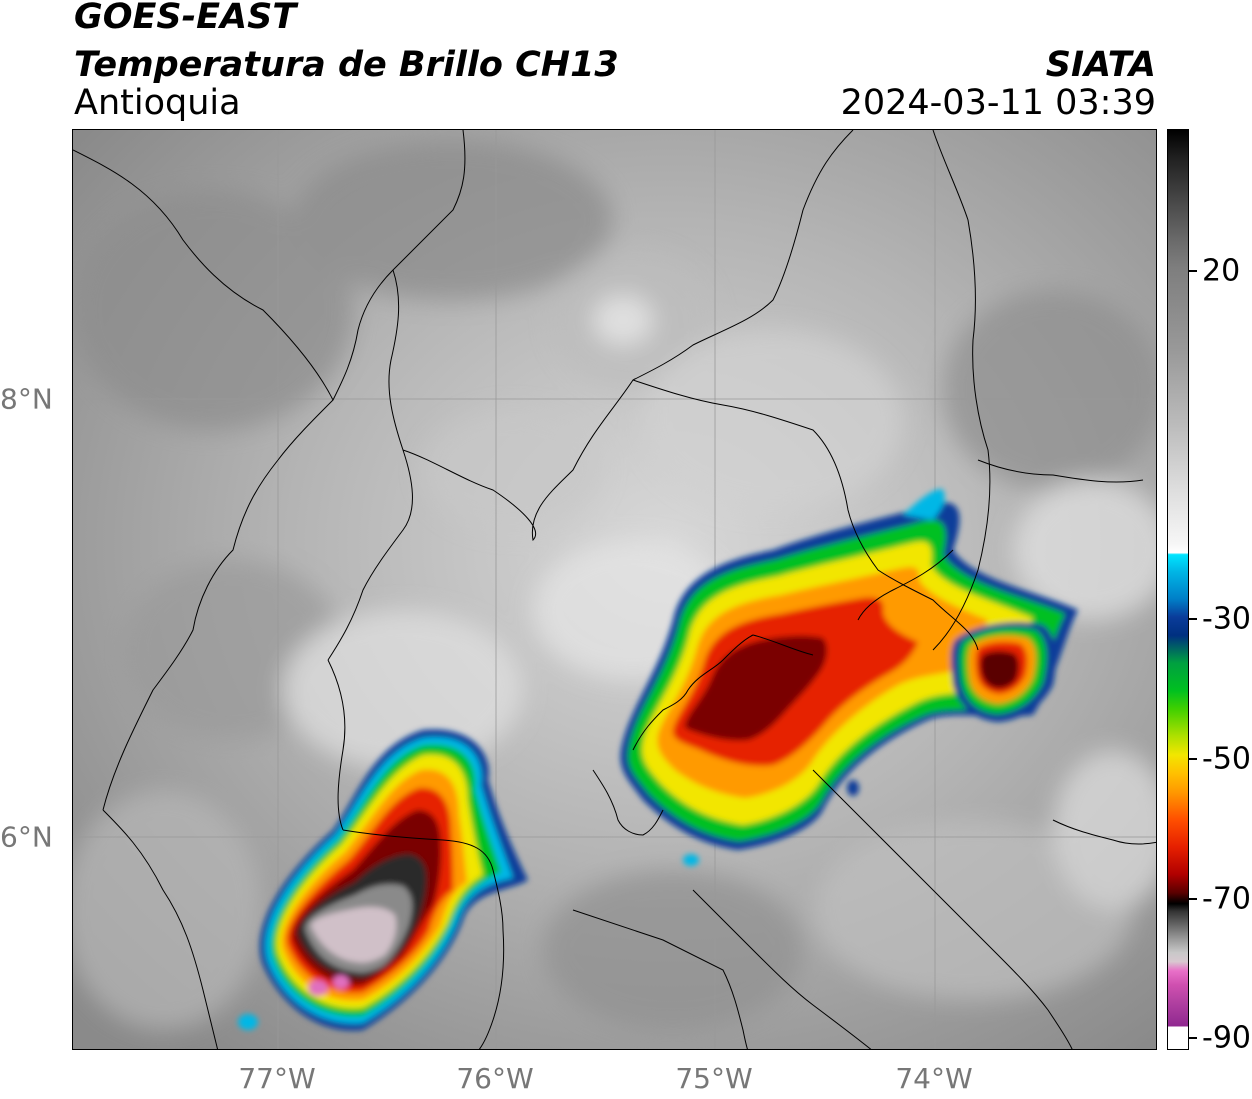  I want to click on lon-label-75w: 75°W, so click(714, 1078).